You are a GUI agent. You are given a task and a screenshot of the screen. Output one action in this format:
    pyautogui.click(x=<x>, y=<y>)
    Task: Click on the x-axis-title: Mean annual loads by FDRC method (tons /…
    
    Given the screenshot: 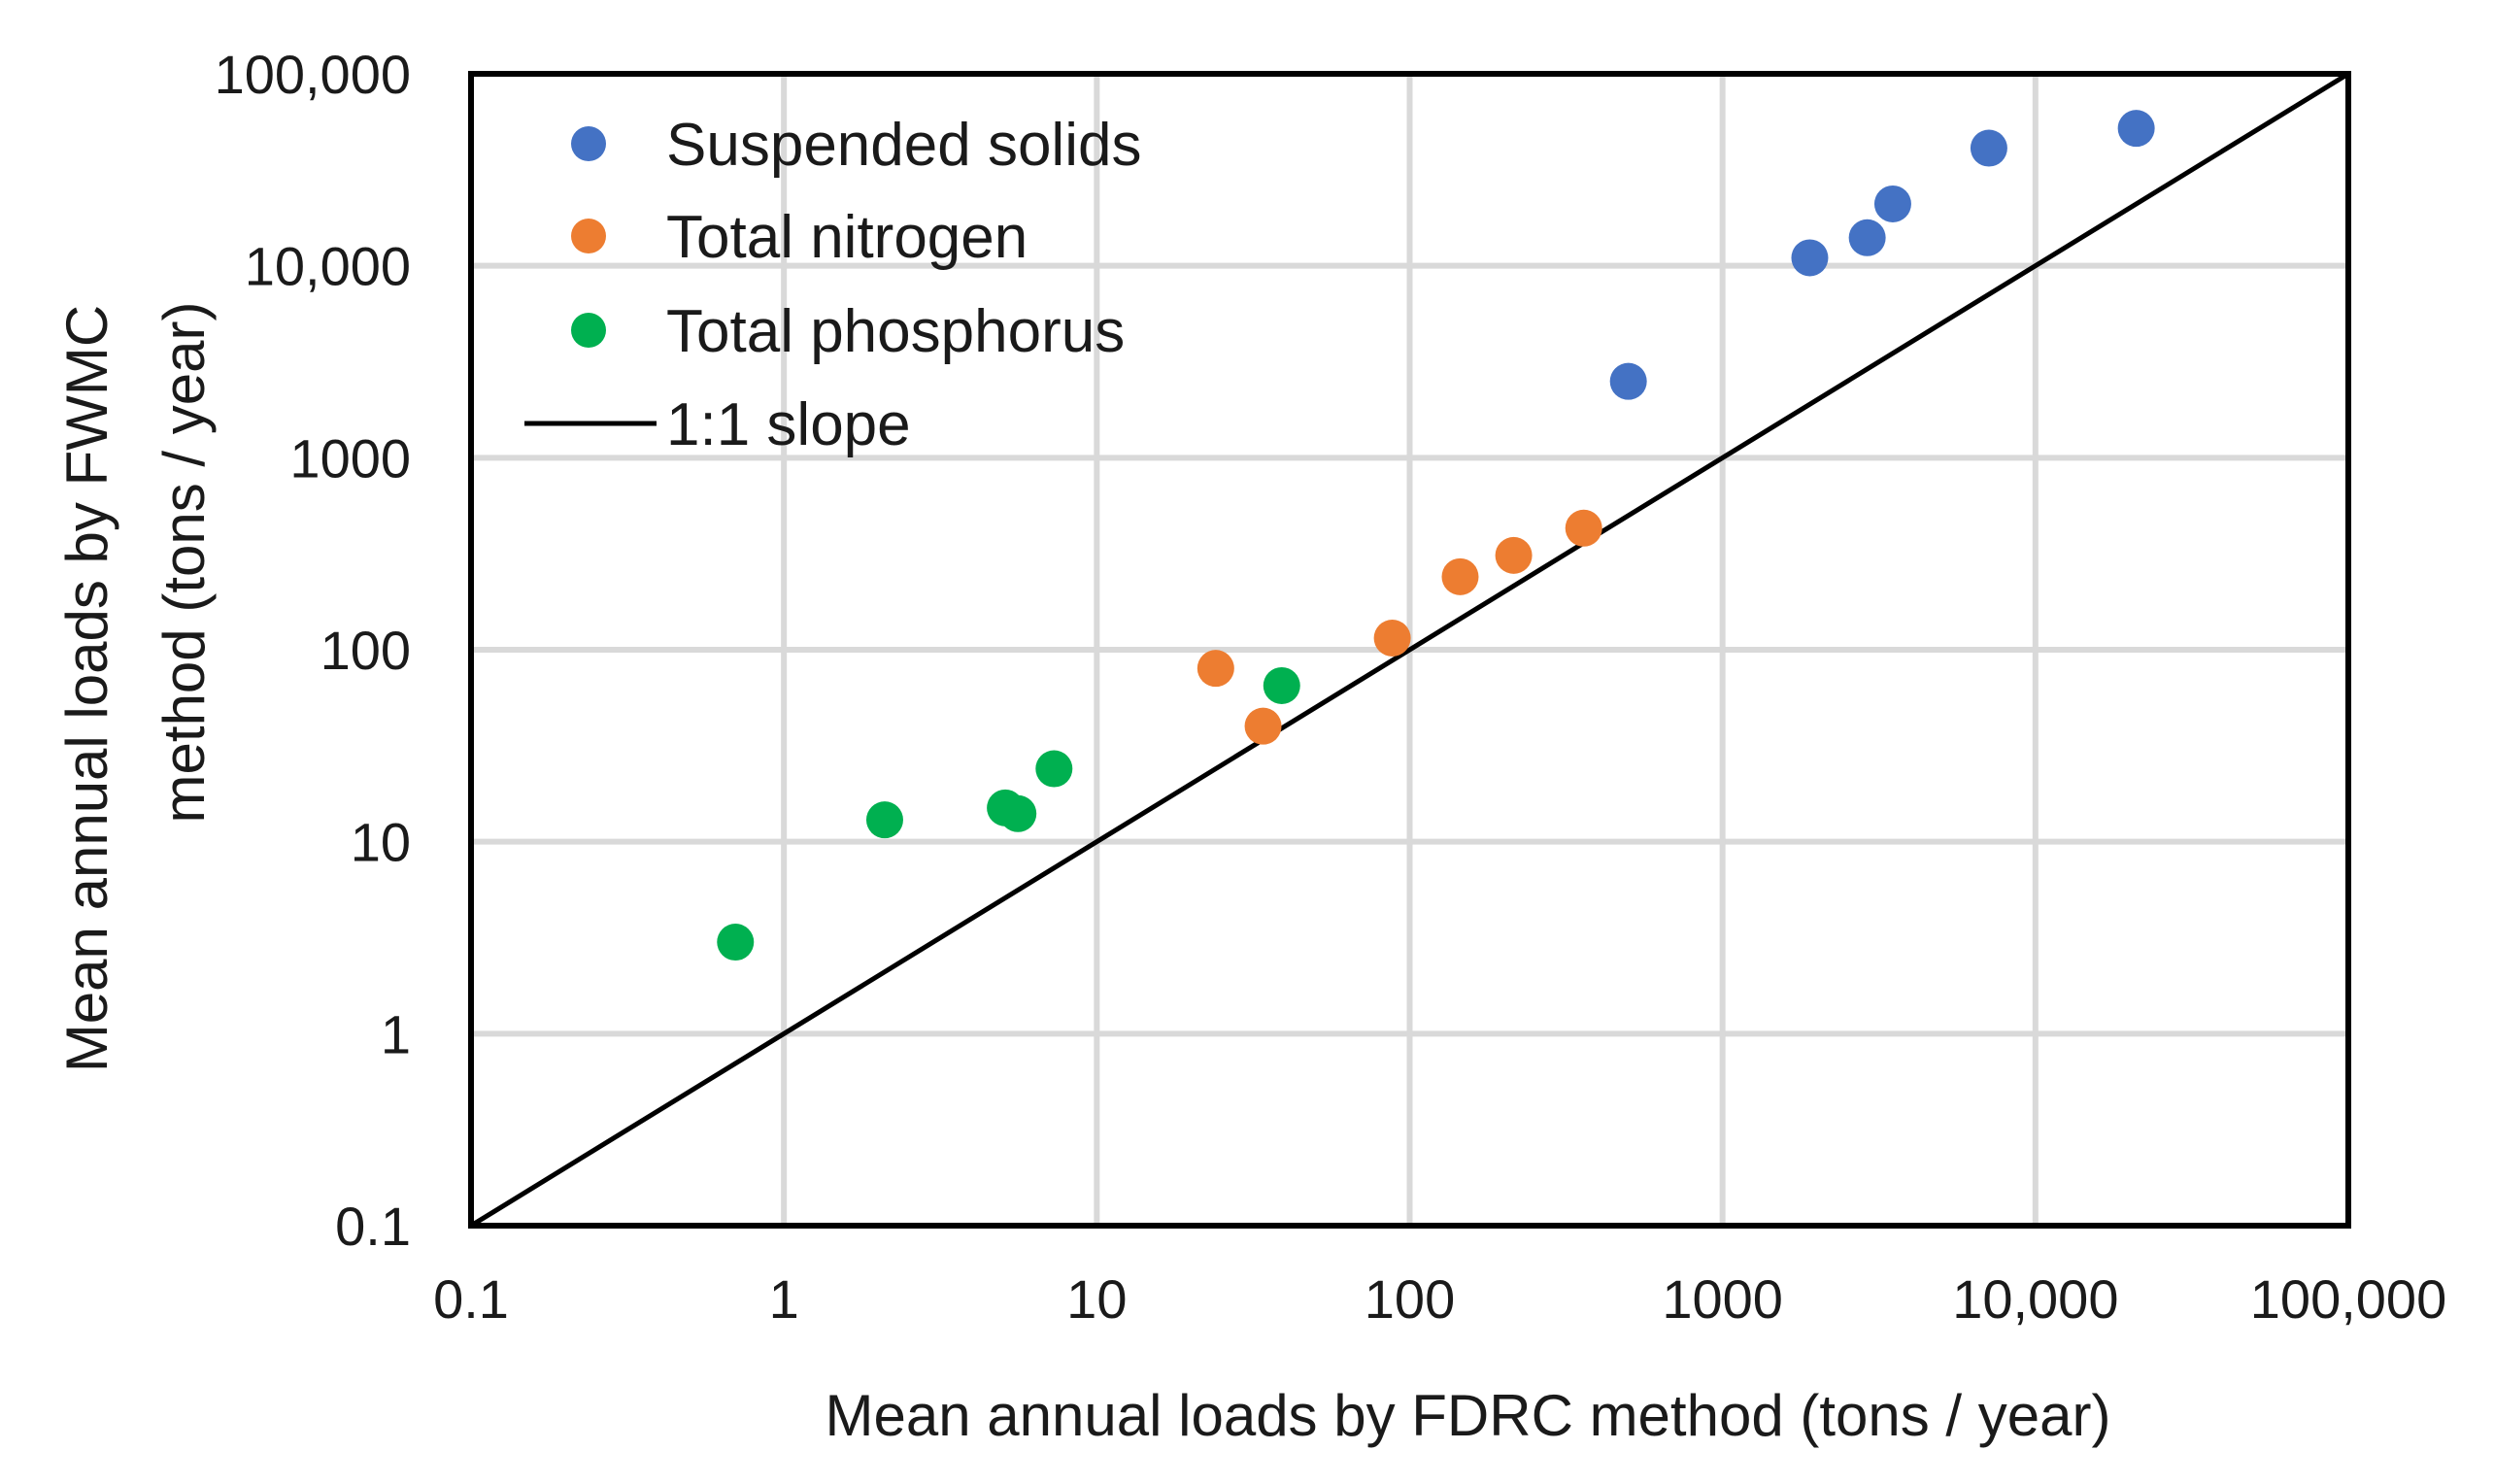 What is the action you would take?
    pyautogui.click(x=1468, y=1415)
    